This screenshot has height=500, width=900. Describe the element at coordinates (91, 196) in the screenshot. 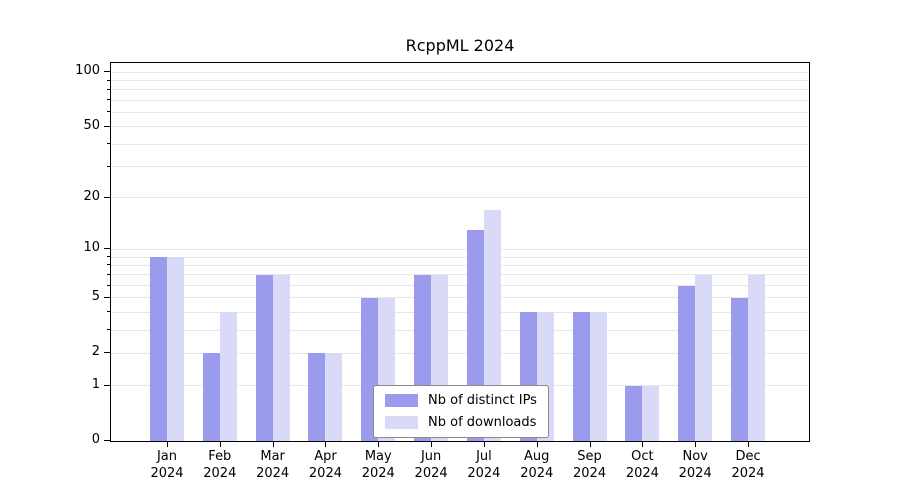

I see `y-tick-label: 20` at that location.